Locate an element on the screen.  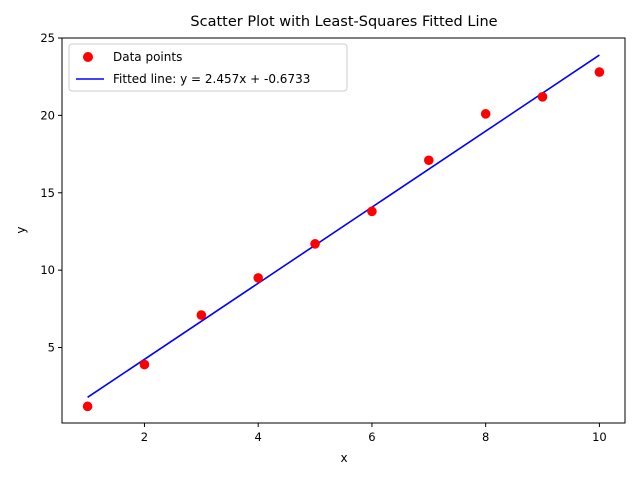
x-axis: 2 4 6 8 10 is located at coordinates (374, 433).